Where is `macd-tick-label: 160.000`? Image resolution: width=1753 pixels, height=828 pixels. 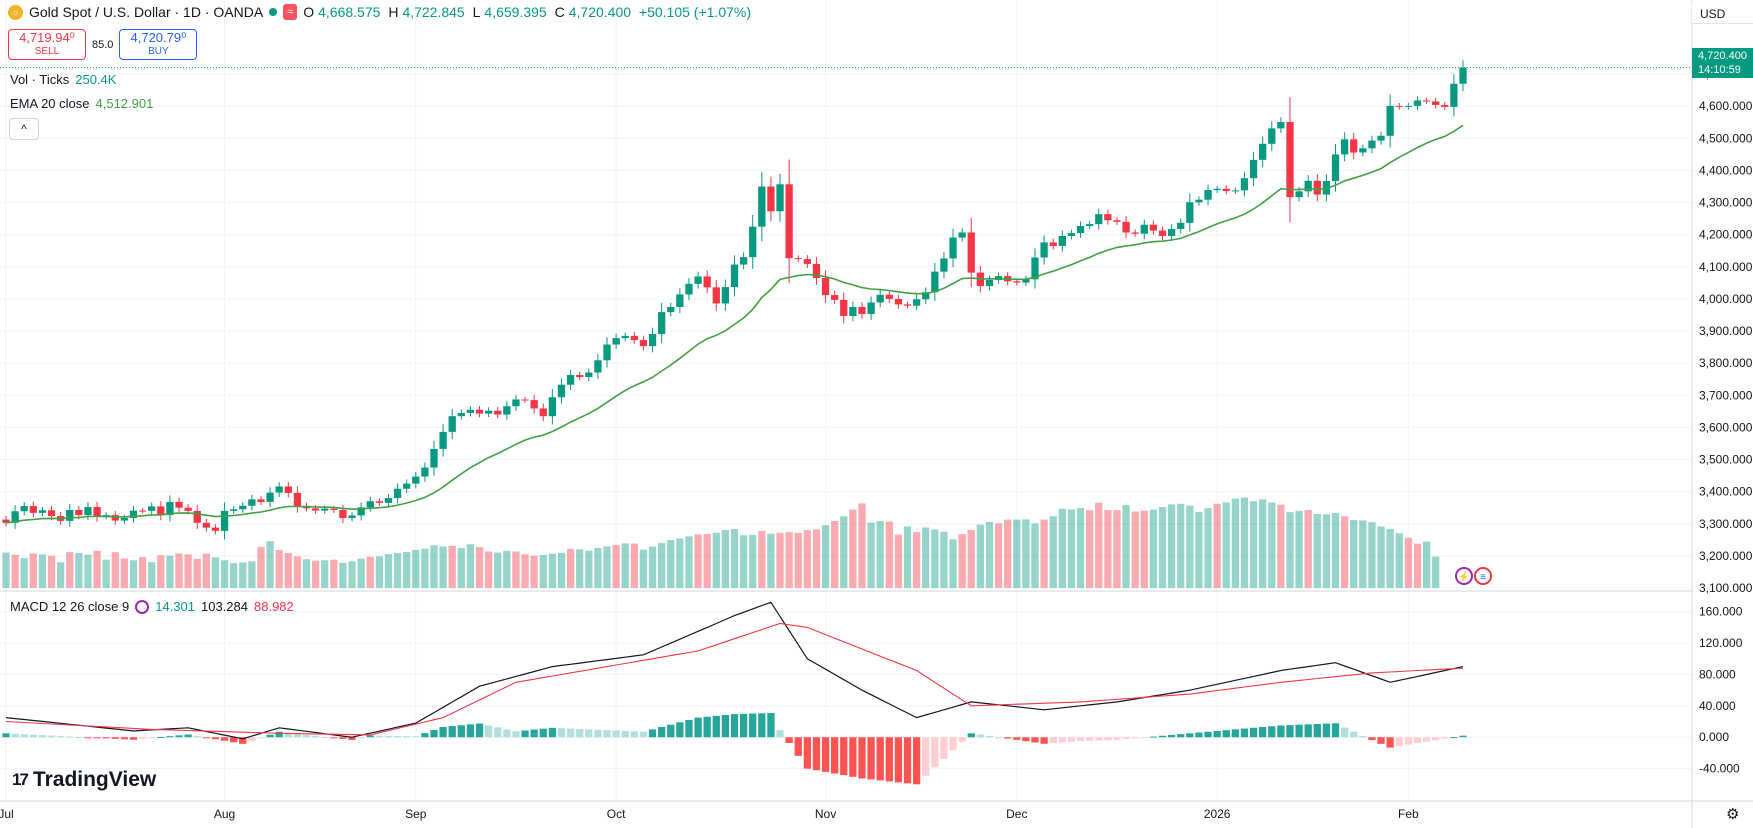 macd-tick-label: 160.000 is located at coordinates (1721, 612).